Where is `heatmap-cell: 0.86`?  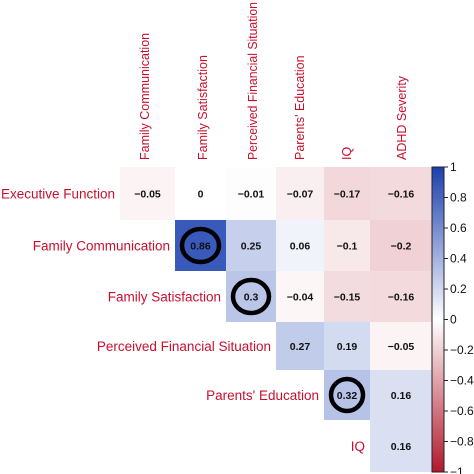 heatmap-cell: 0.86 is located at coordinates (200, 245).